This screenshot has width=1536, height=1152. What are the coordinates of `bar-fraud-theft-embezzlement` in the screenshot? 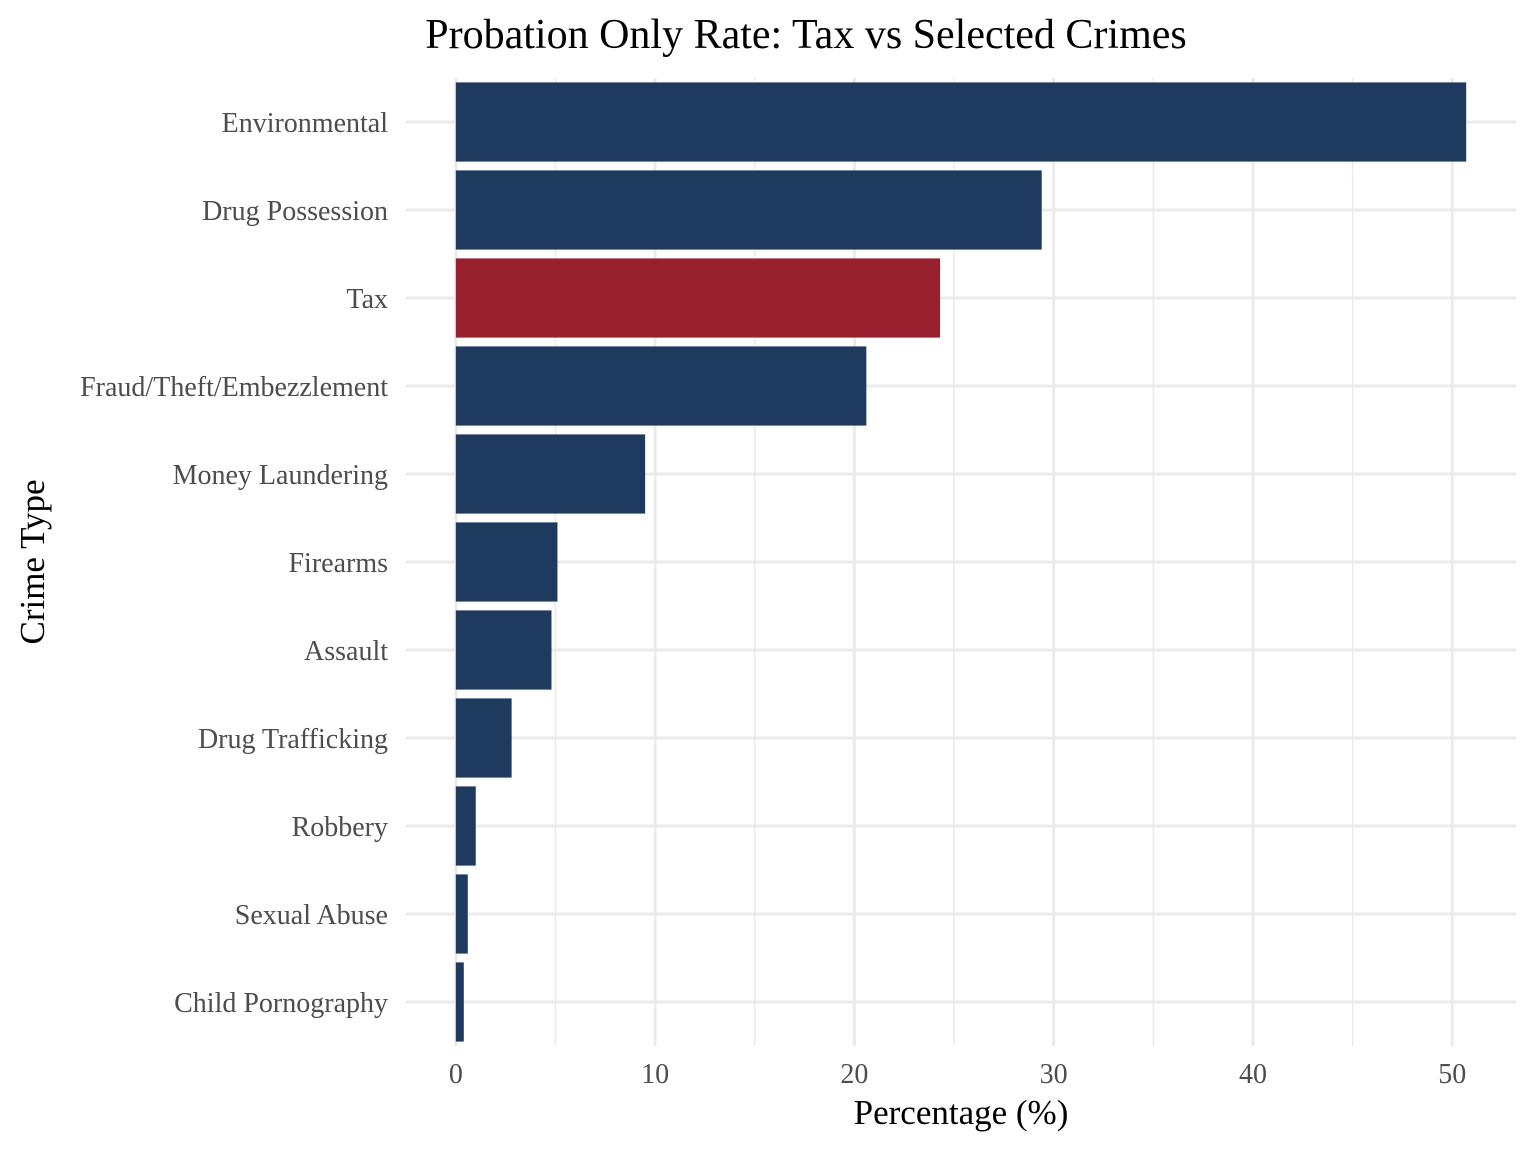 It's located at (661, 386).